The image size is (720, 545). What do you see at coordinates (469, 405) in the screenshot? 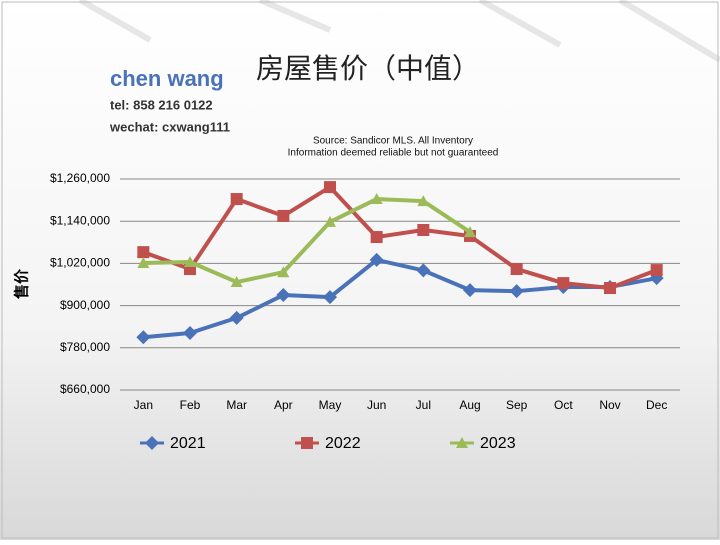
I see `x-tick-label: Aug` at bounding box center [469, 405].